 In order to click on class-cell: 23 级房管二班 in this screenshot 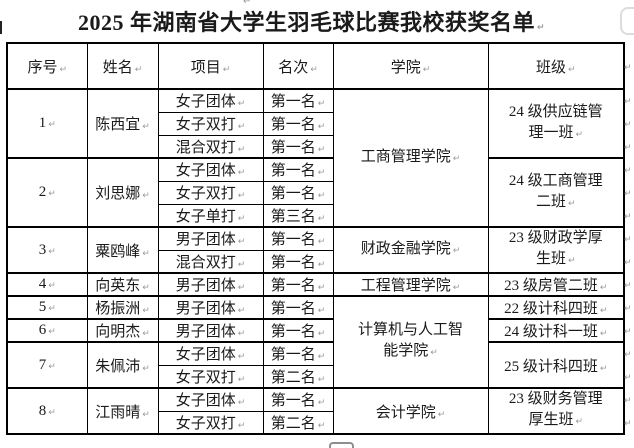, I will do `click(556, 284)`.